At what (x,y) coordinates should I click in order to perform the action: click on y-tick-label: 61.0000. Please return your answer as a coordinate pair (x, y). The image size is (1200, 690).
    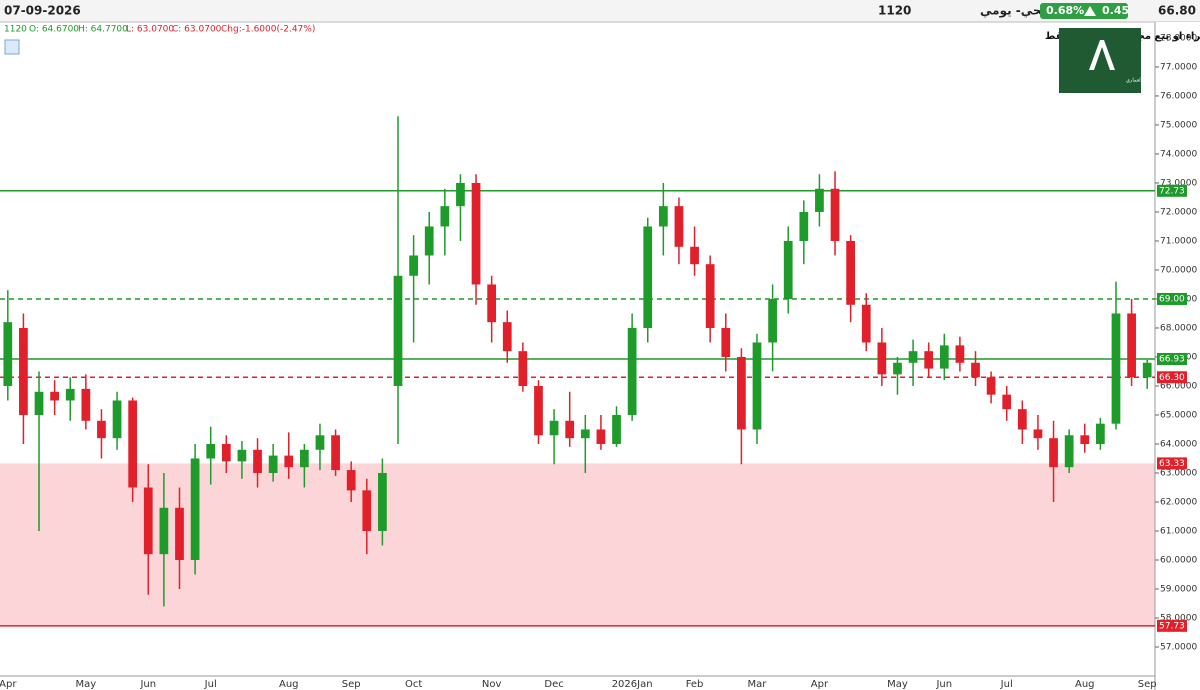
    Looking at the image, I should click on (1178, 531).